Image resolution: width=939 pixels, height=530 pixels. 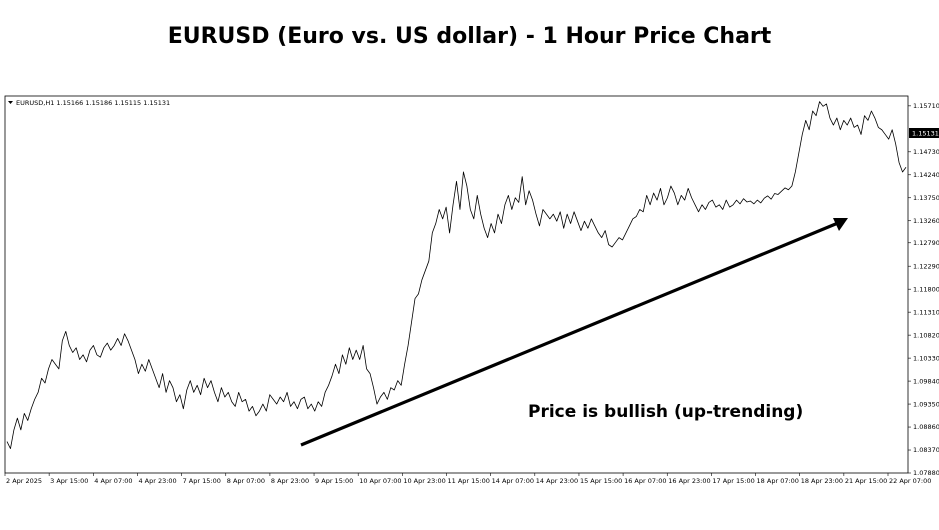 What do you see at coordinates (733, 481) in the screenshot?
I see `x-tick-label: 17 Apr 15:00` at bounding box center [733, 481].